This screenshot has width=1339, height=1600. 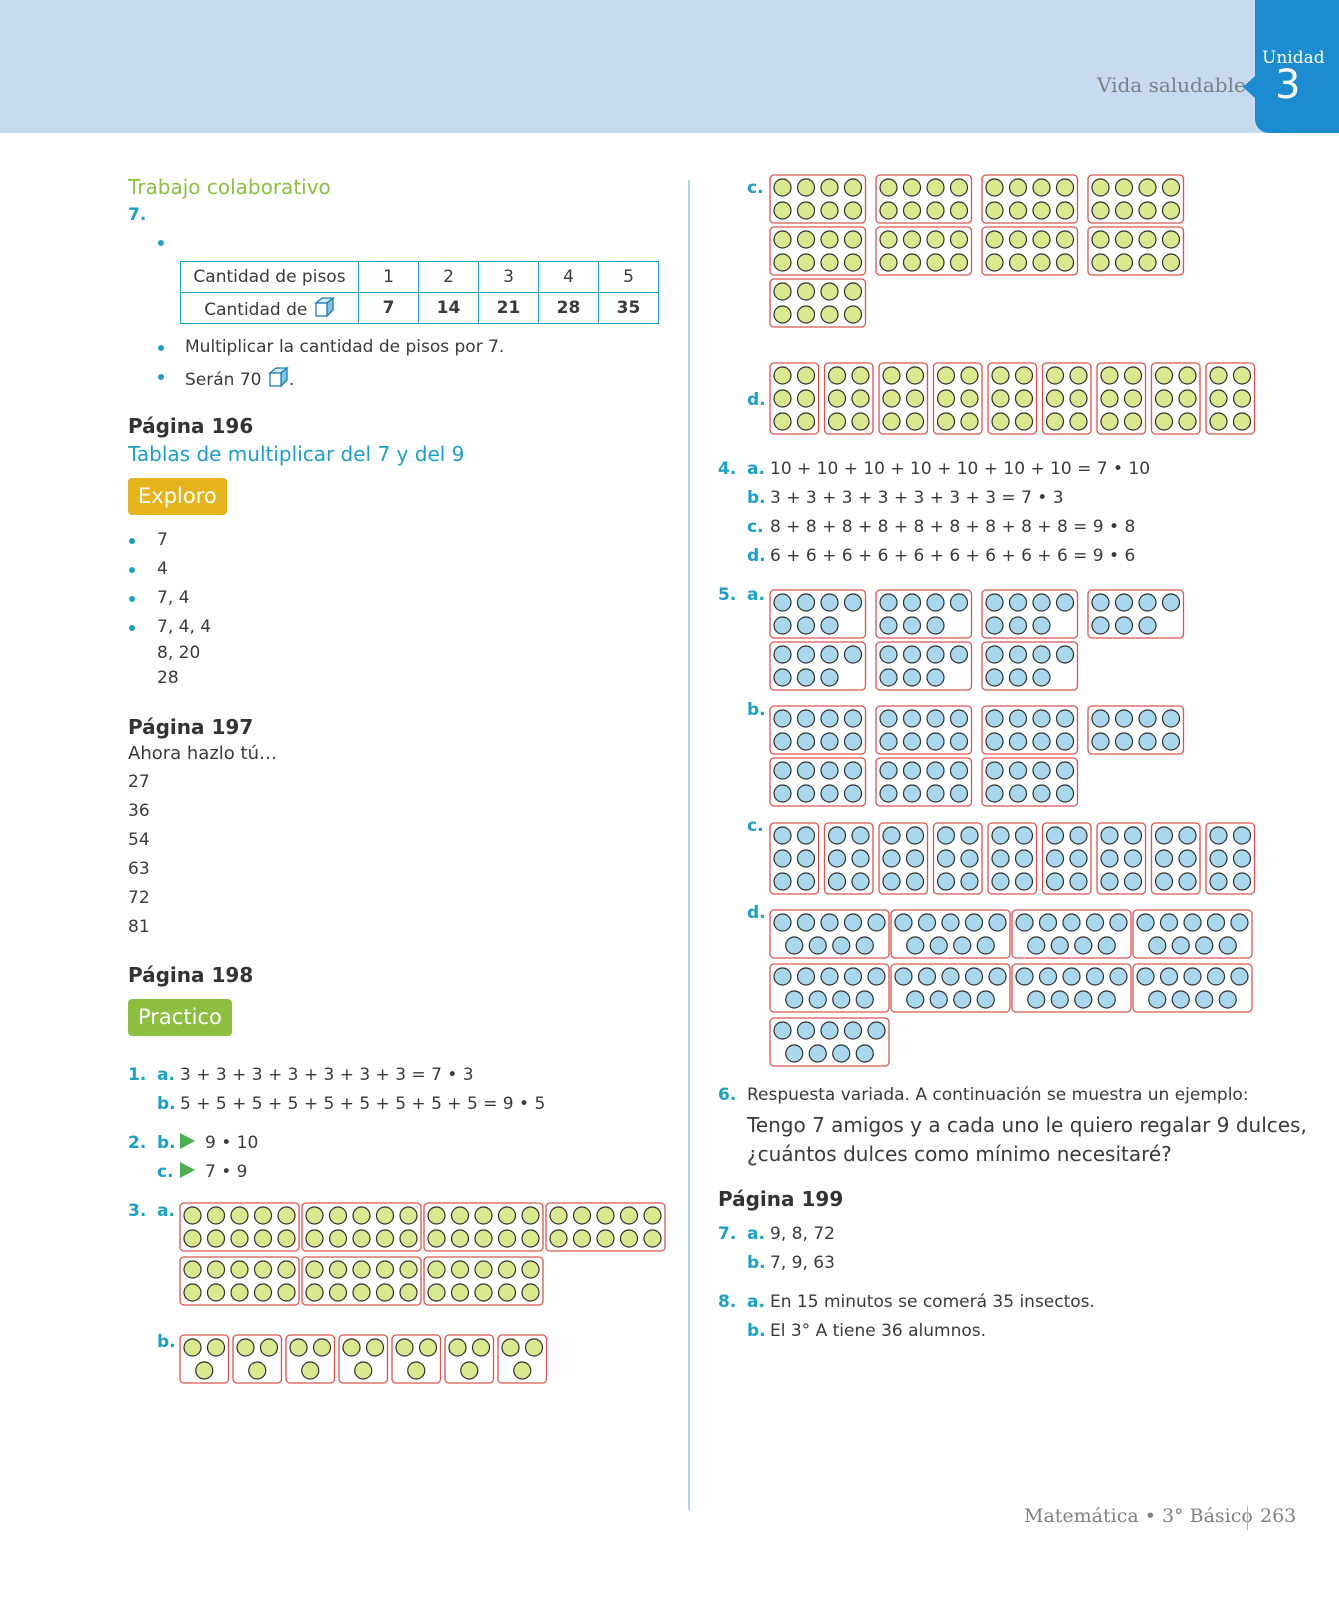 I want to click on footer-subject: Matemática • 3° Básico, so click(x=1138, y=1516).